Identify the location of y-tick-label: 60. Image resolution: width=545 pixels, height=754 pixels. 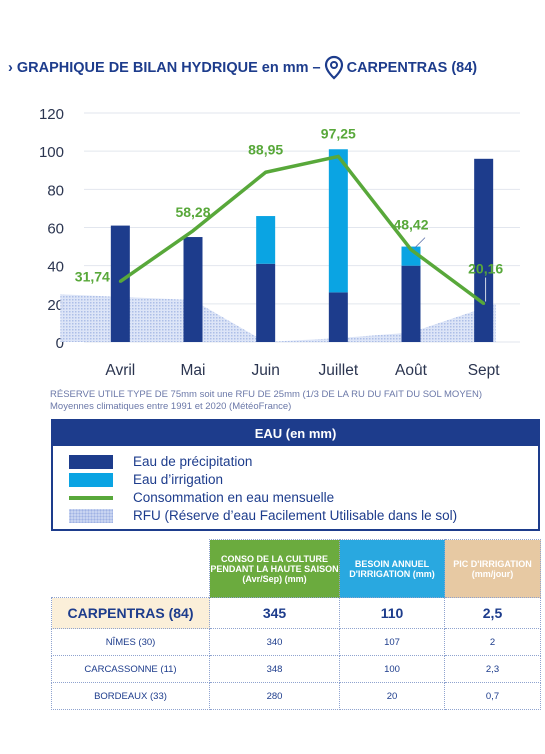
(55, 229).